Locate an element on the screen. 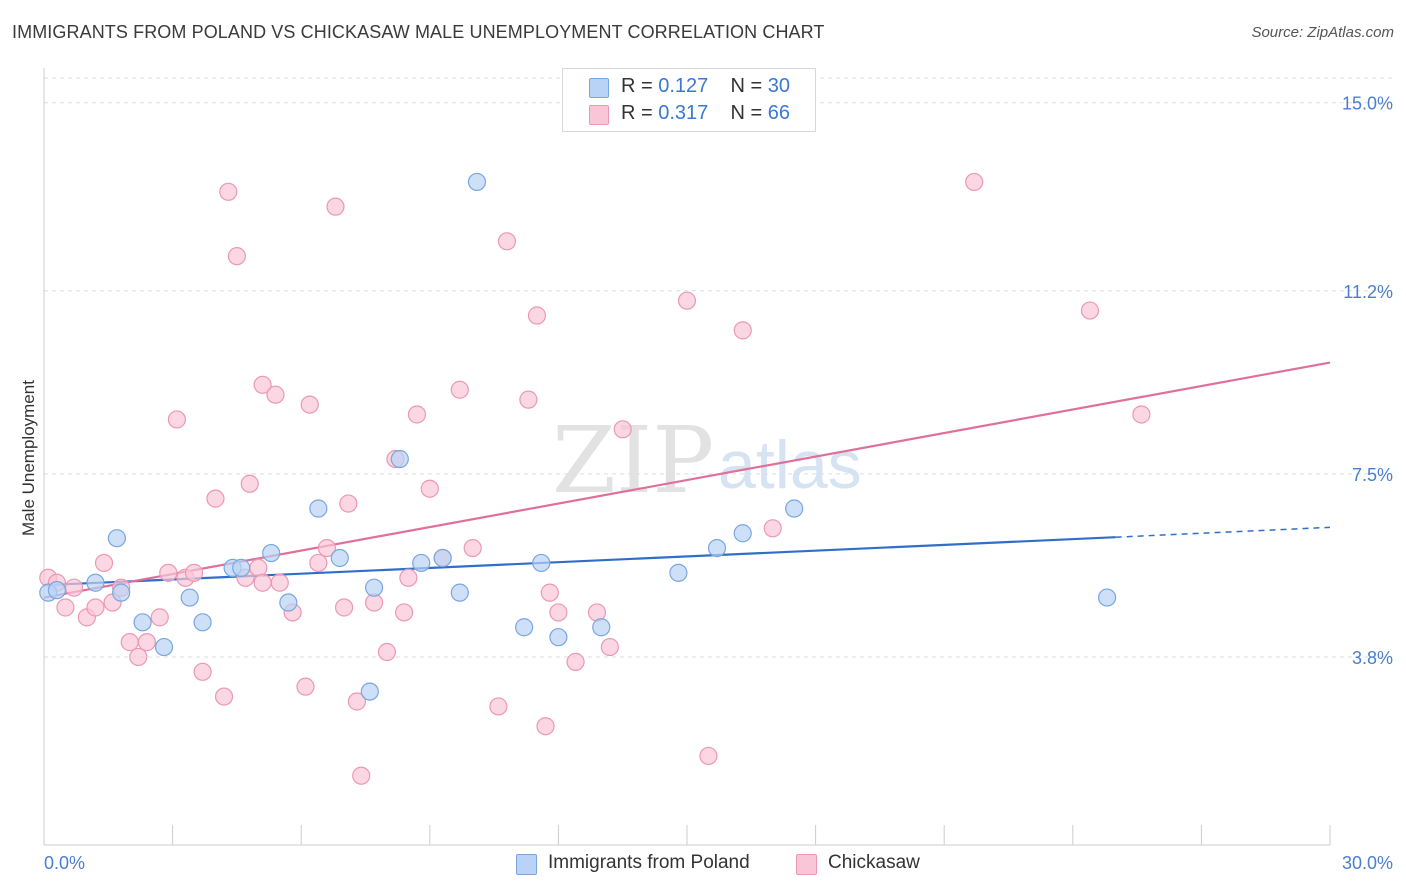 This screenshot has height=892, width=1406. legend-label-chickasaw: Chickasaw is located at coordinates (874, 862).